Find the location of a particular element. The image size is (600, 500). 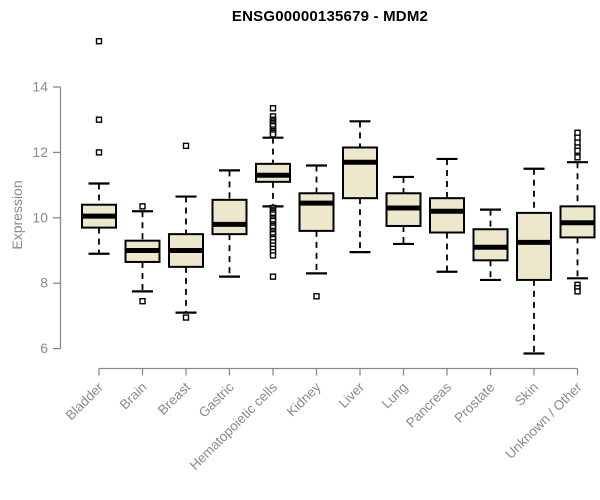

box-group-skin is located at coordinates (534, 261).